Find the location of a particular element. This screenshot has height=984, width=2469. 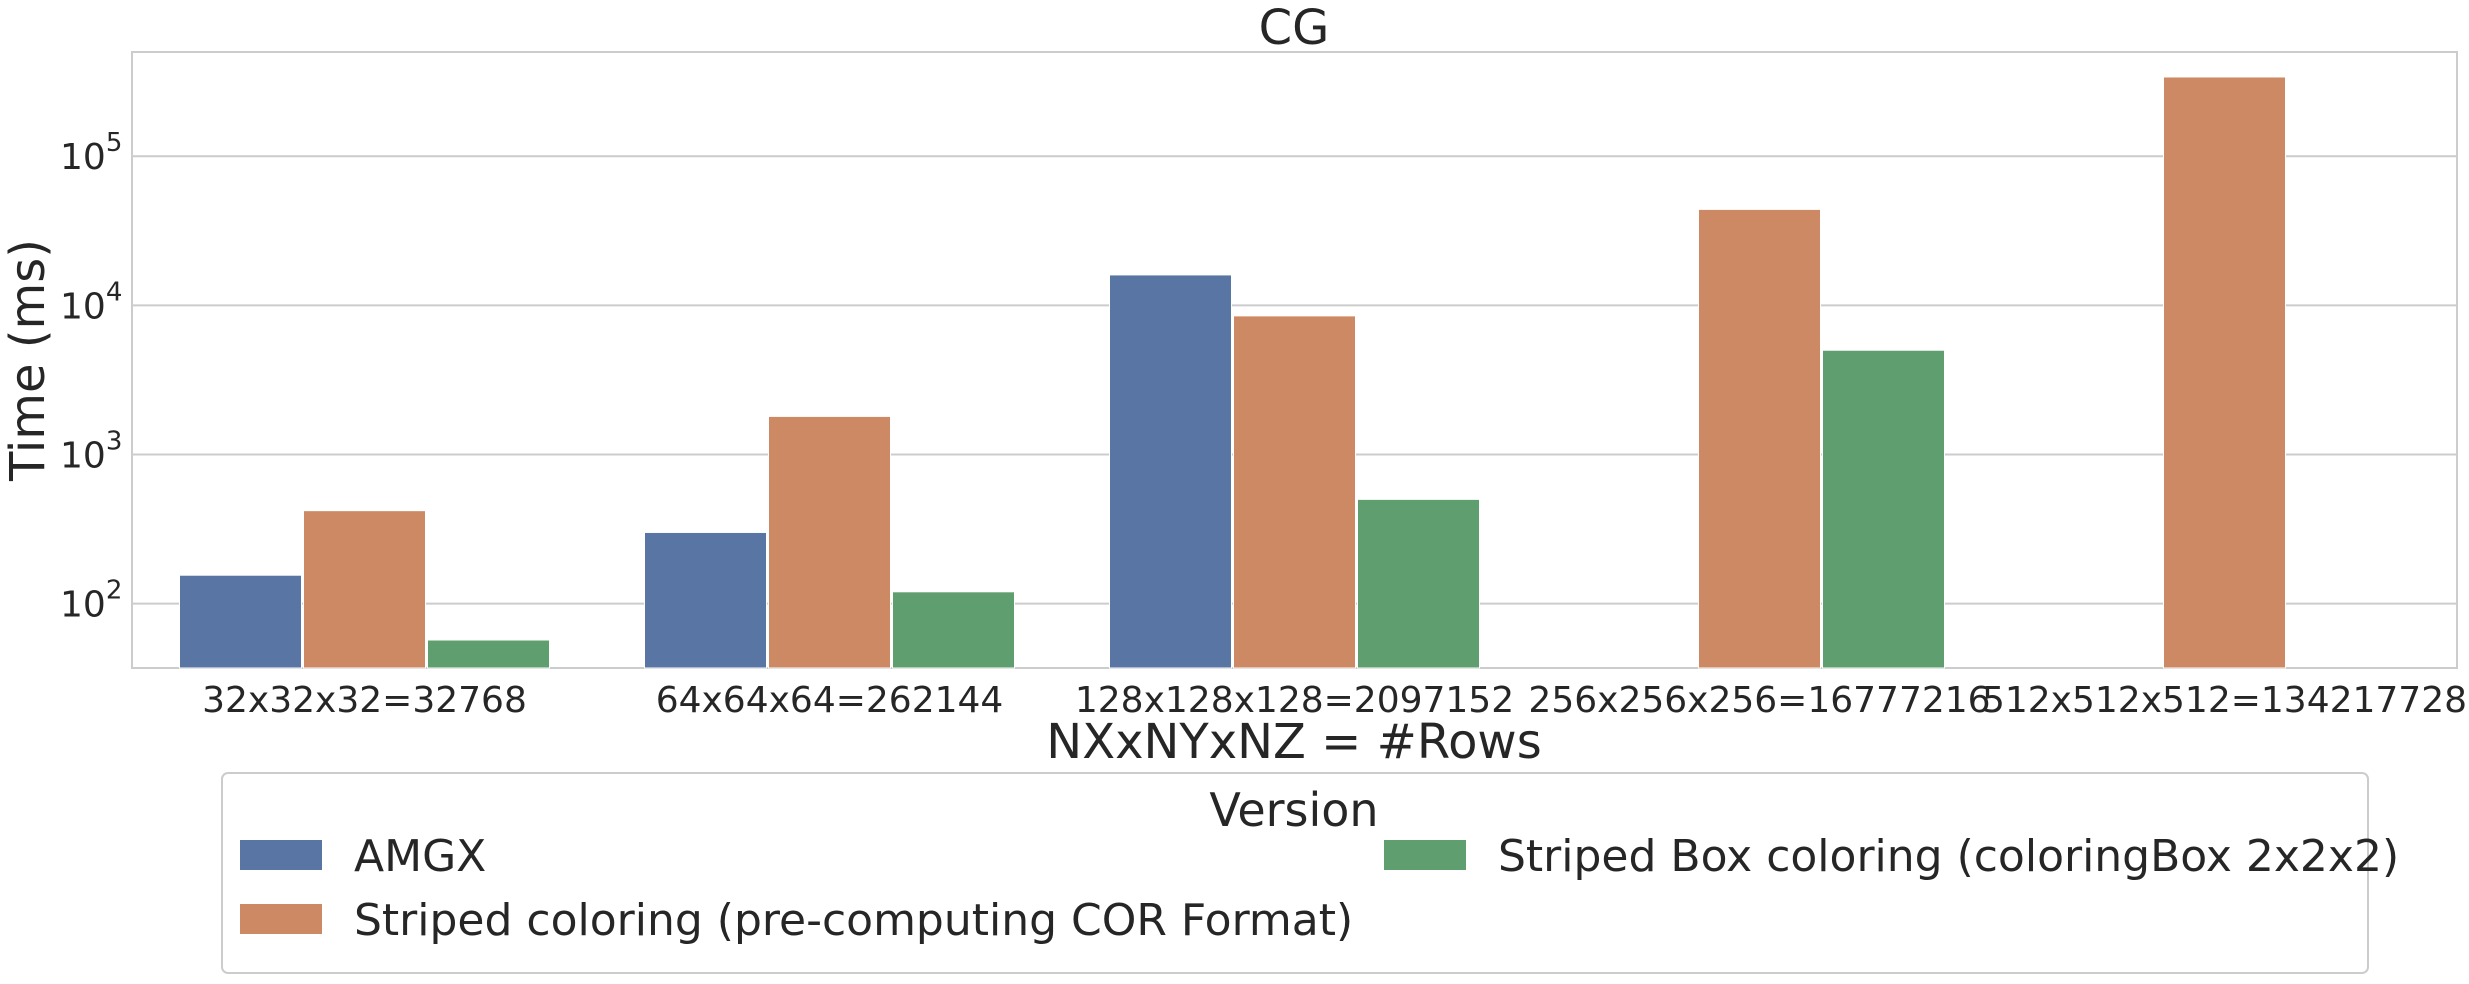

y-tick-label: 10⁴ is located at coordinates (91, 302).